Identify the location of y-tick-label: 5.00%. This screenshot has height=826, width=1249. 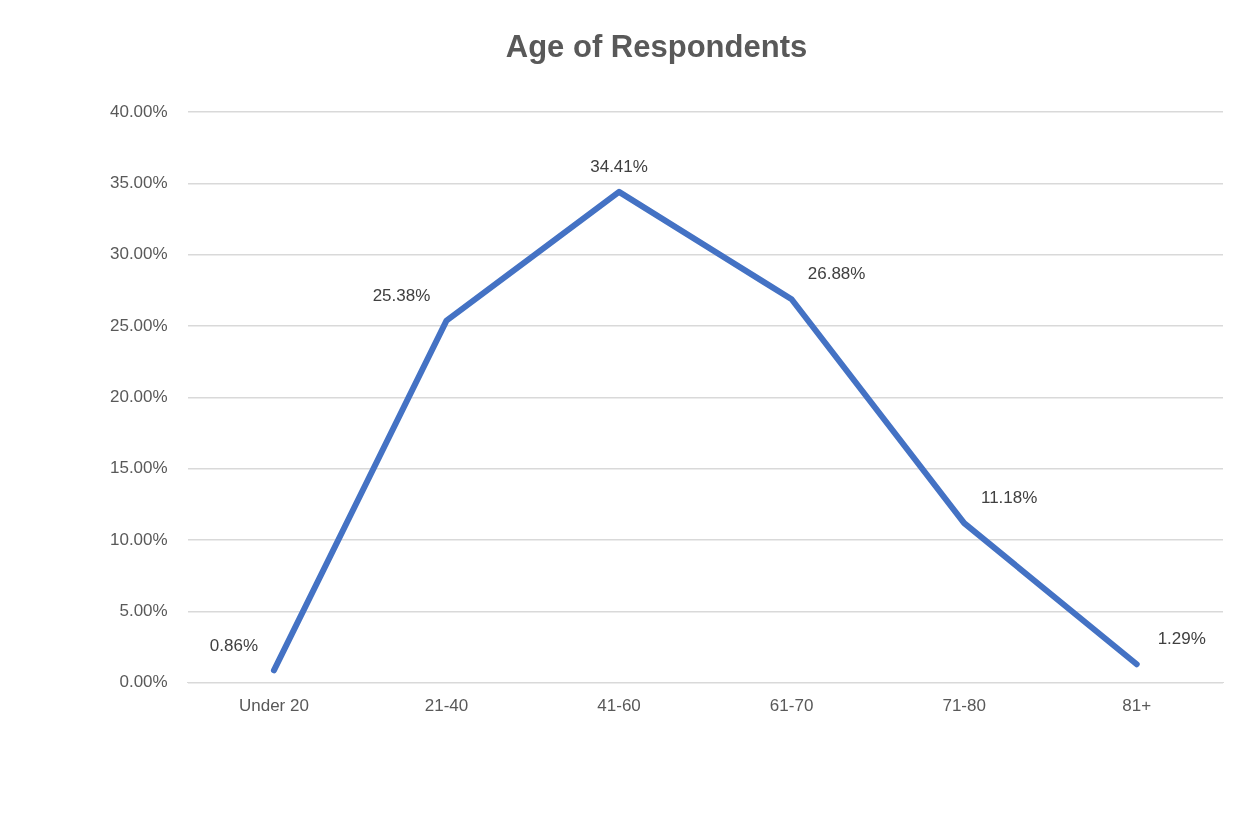
(143, 610).